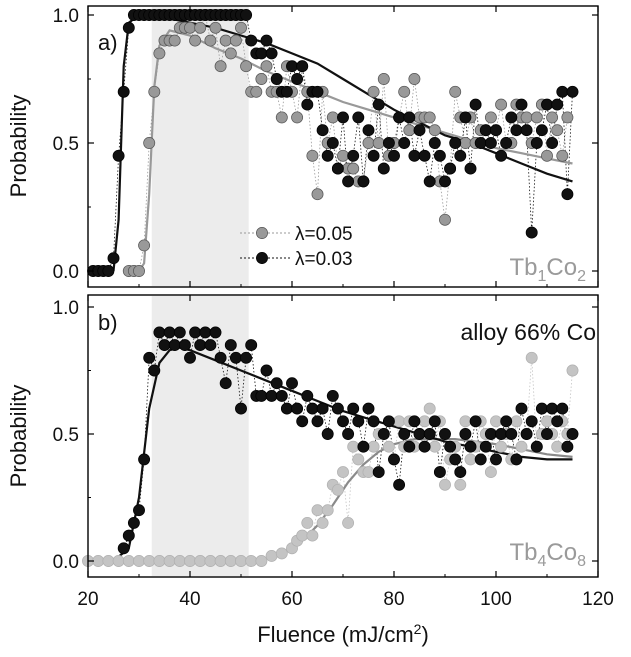  Describe the element at coordinates (66, 144) in the screenshot. I see `y-tick-label: 0.5` at that location.